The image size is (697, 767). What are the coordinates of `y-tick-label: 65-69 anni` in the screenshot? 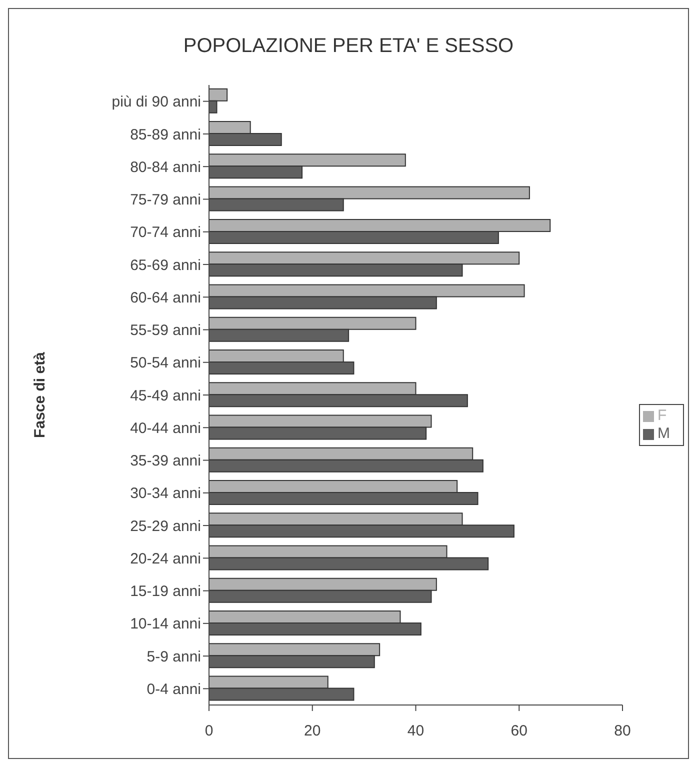 It's located at (165, 265).